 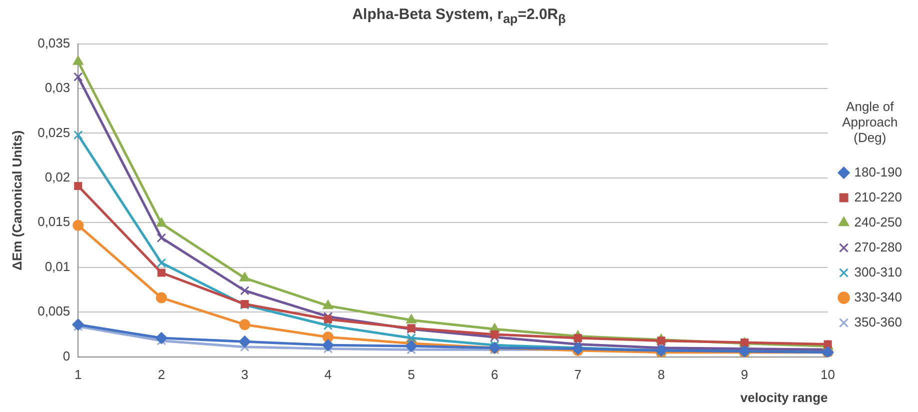 I want to click on legend-label: 350-360, so click(x=878, y=322).